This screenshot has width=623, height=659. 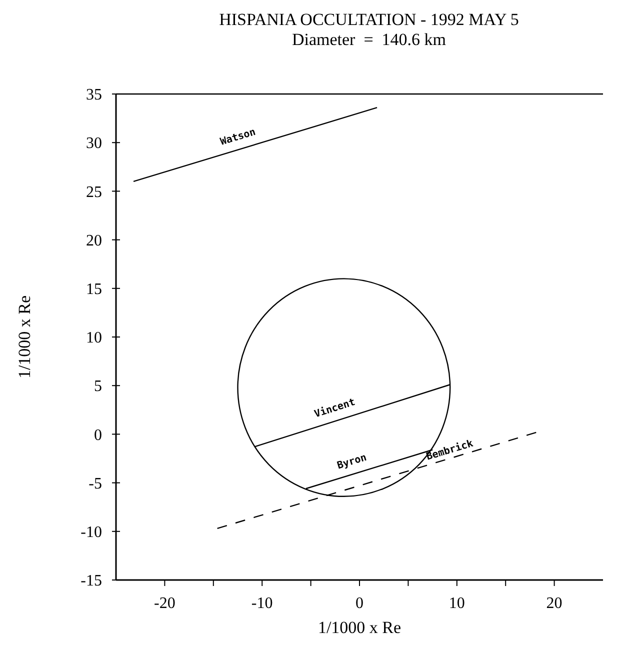 What do you see at coordinates (369, 39) in the screenshot?
I see `chart-subtitle: Diameter = 140.6 km` at bounding box center [369, 39].